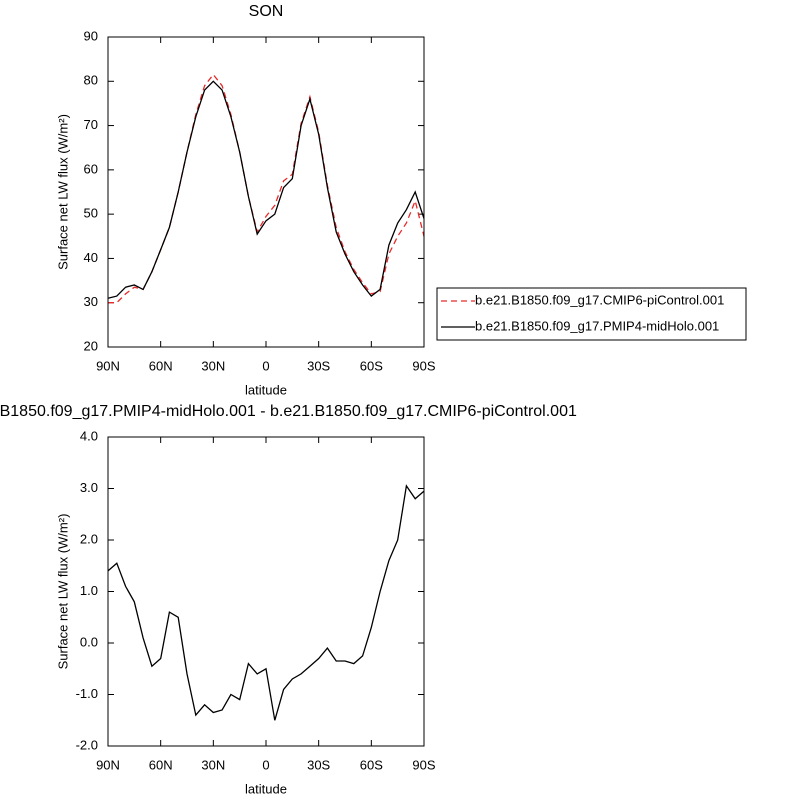 The image size is (800, 800). Describe the element at coordinates (89, 641) in the screenshot. I see `y-tick-label: 0.0` at that location.